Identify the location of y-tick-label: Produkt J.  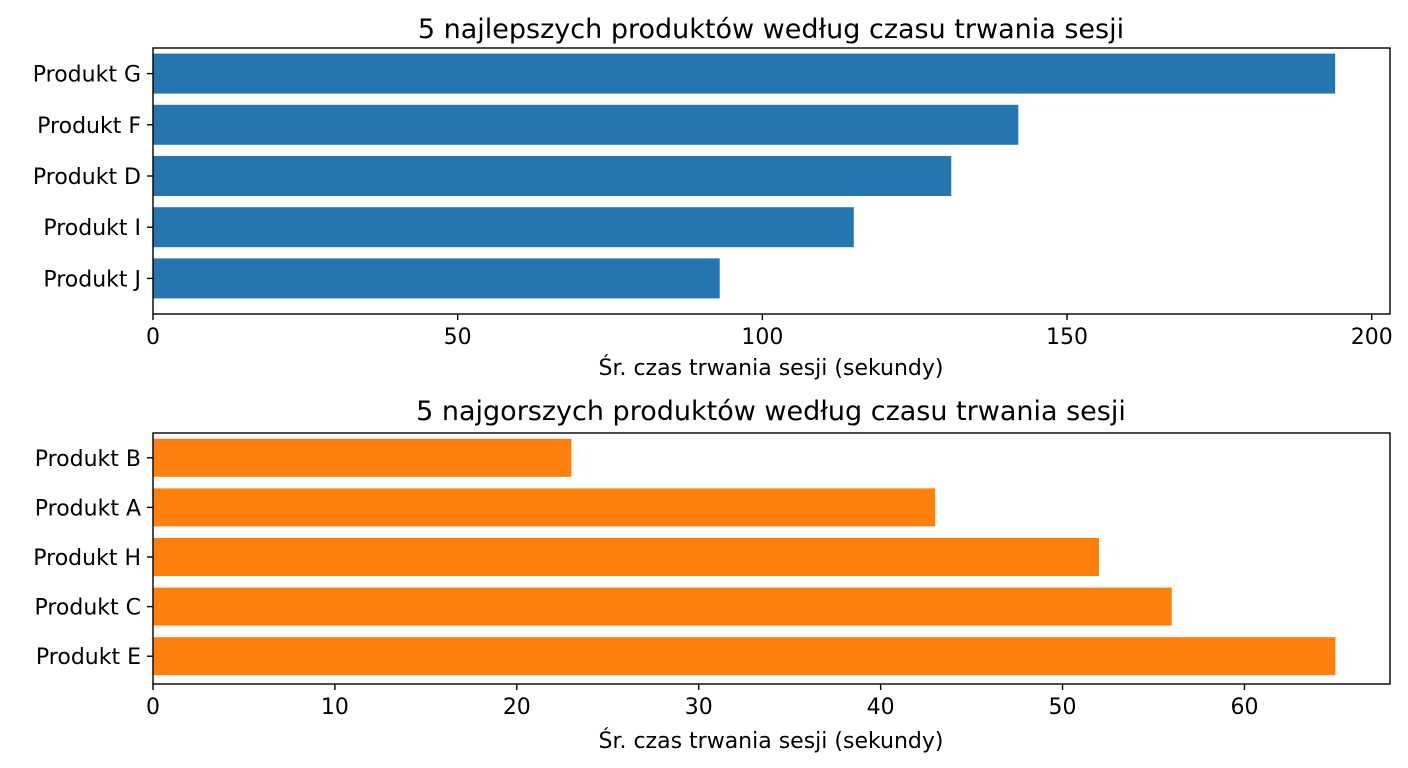
(92, 279).